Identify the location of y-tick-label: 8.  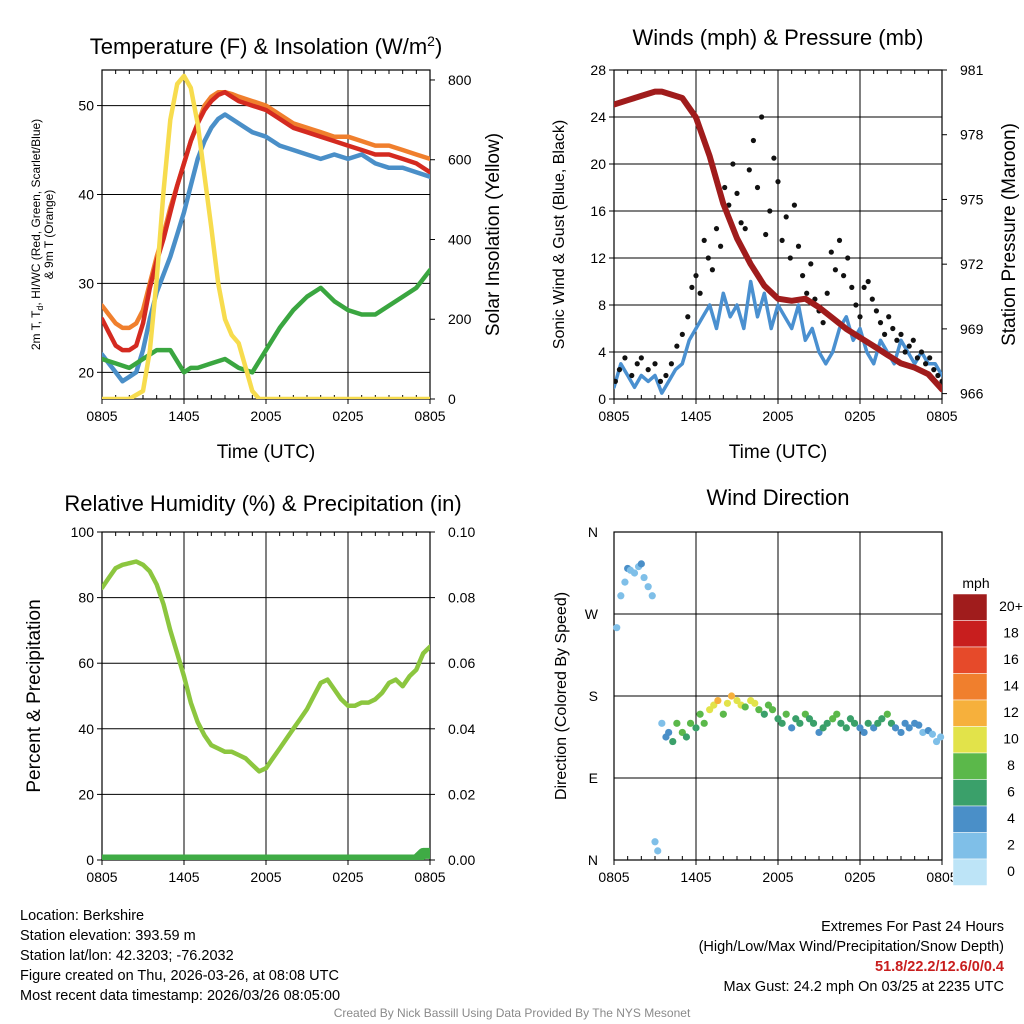
(602, 305).